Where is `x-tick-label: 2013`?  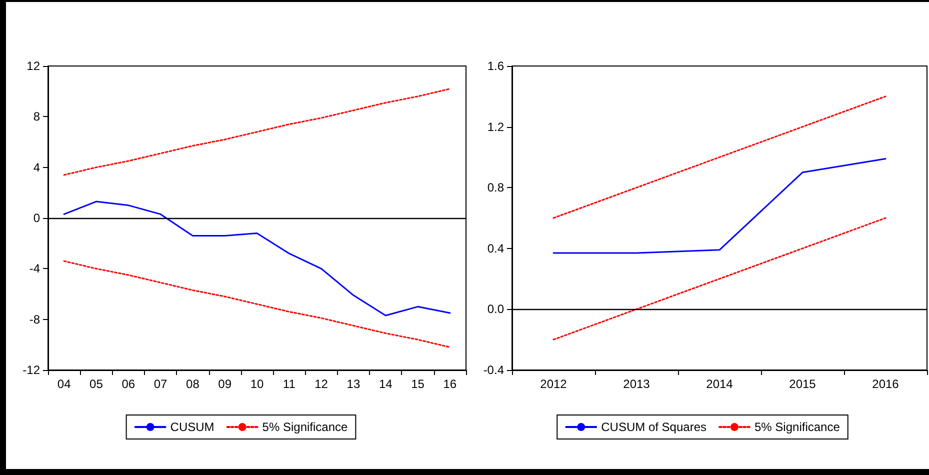 x-tick-label: 2013 is located at coordinates (636, 384).